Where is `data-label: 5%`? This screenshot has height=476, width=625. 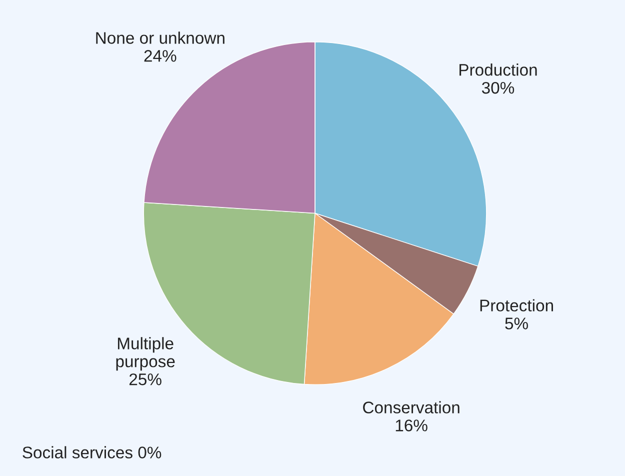
data-label: 5% is located at coordinates (516, 324).